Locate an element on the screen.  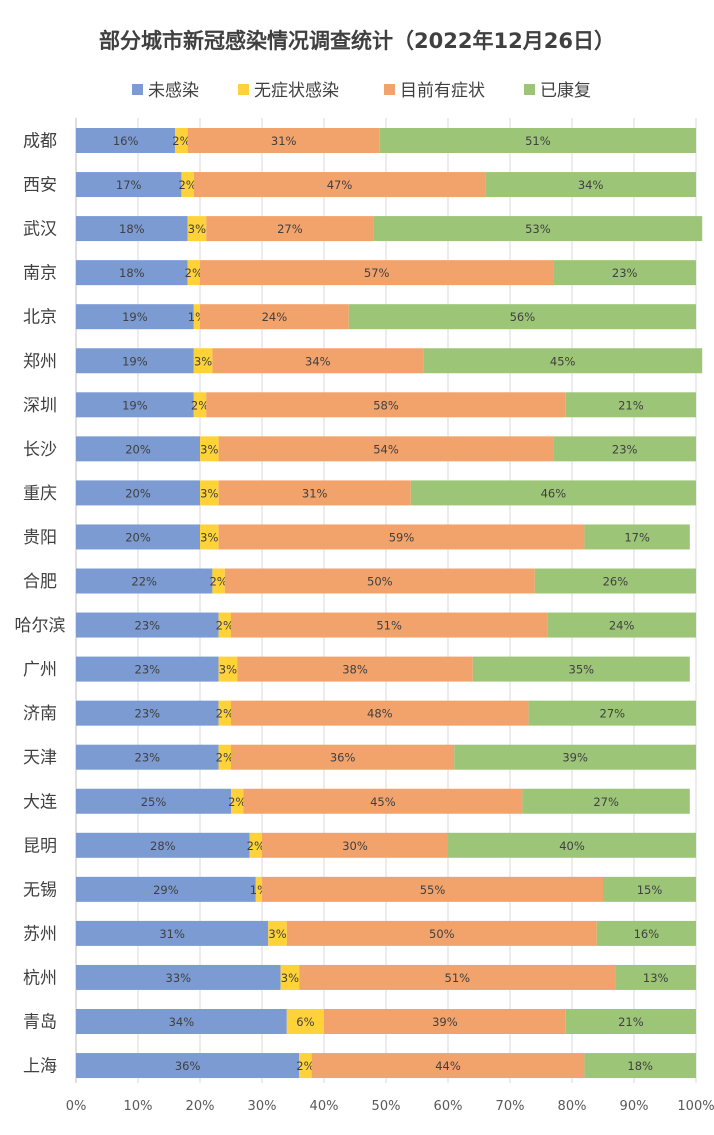
data-label-18-3: 16% is located at coordinates (647, 934).